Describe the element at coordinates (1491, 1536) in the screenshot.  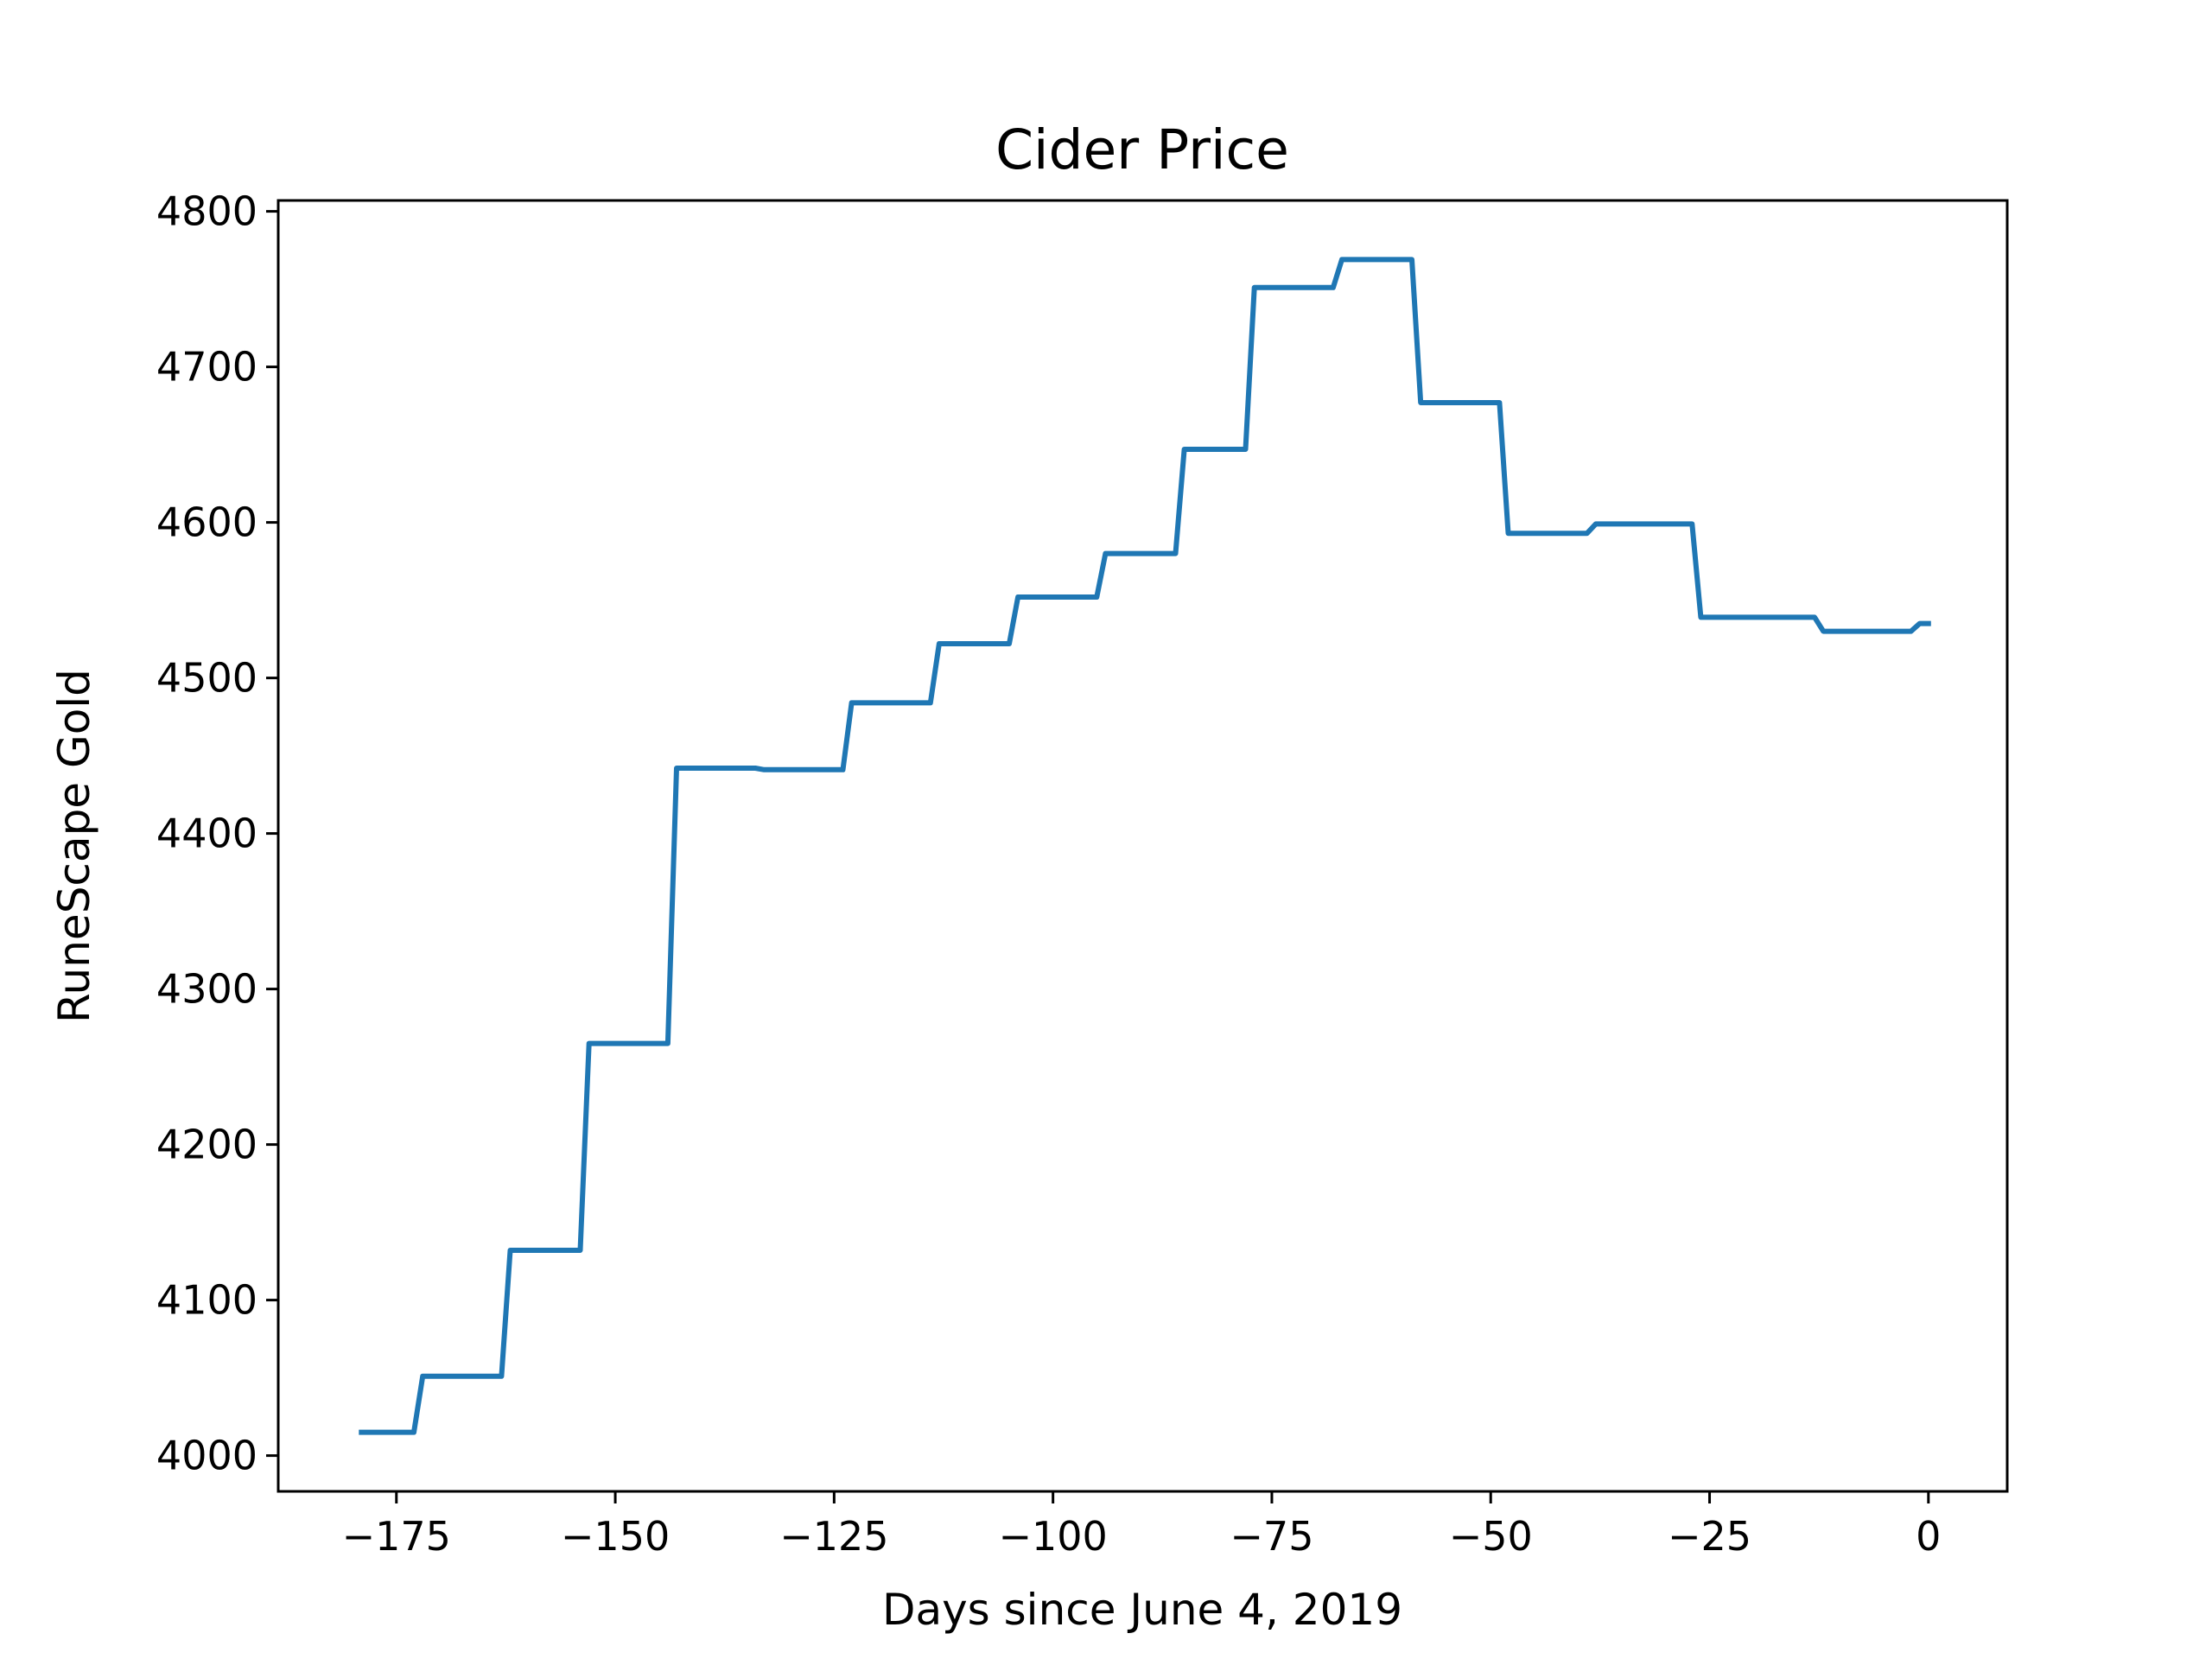
I see `x-tick-label: −50` at that location.